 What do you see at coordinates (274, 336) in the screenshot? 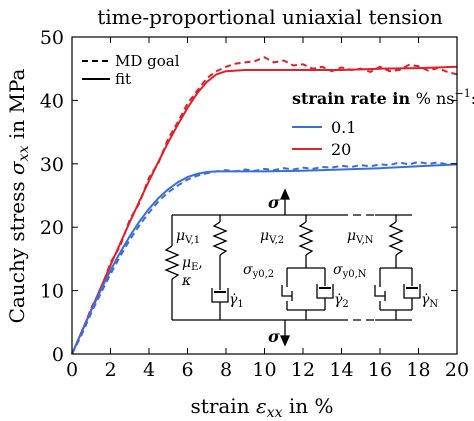
I see `sigma-bottom-label: σ` at bounding box center [274, 336].